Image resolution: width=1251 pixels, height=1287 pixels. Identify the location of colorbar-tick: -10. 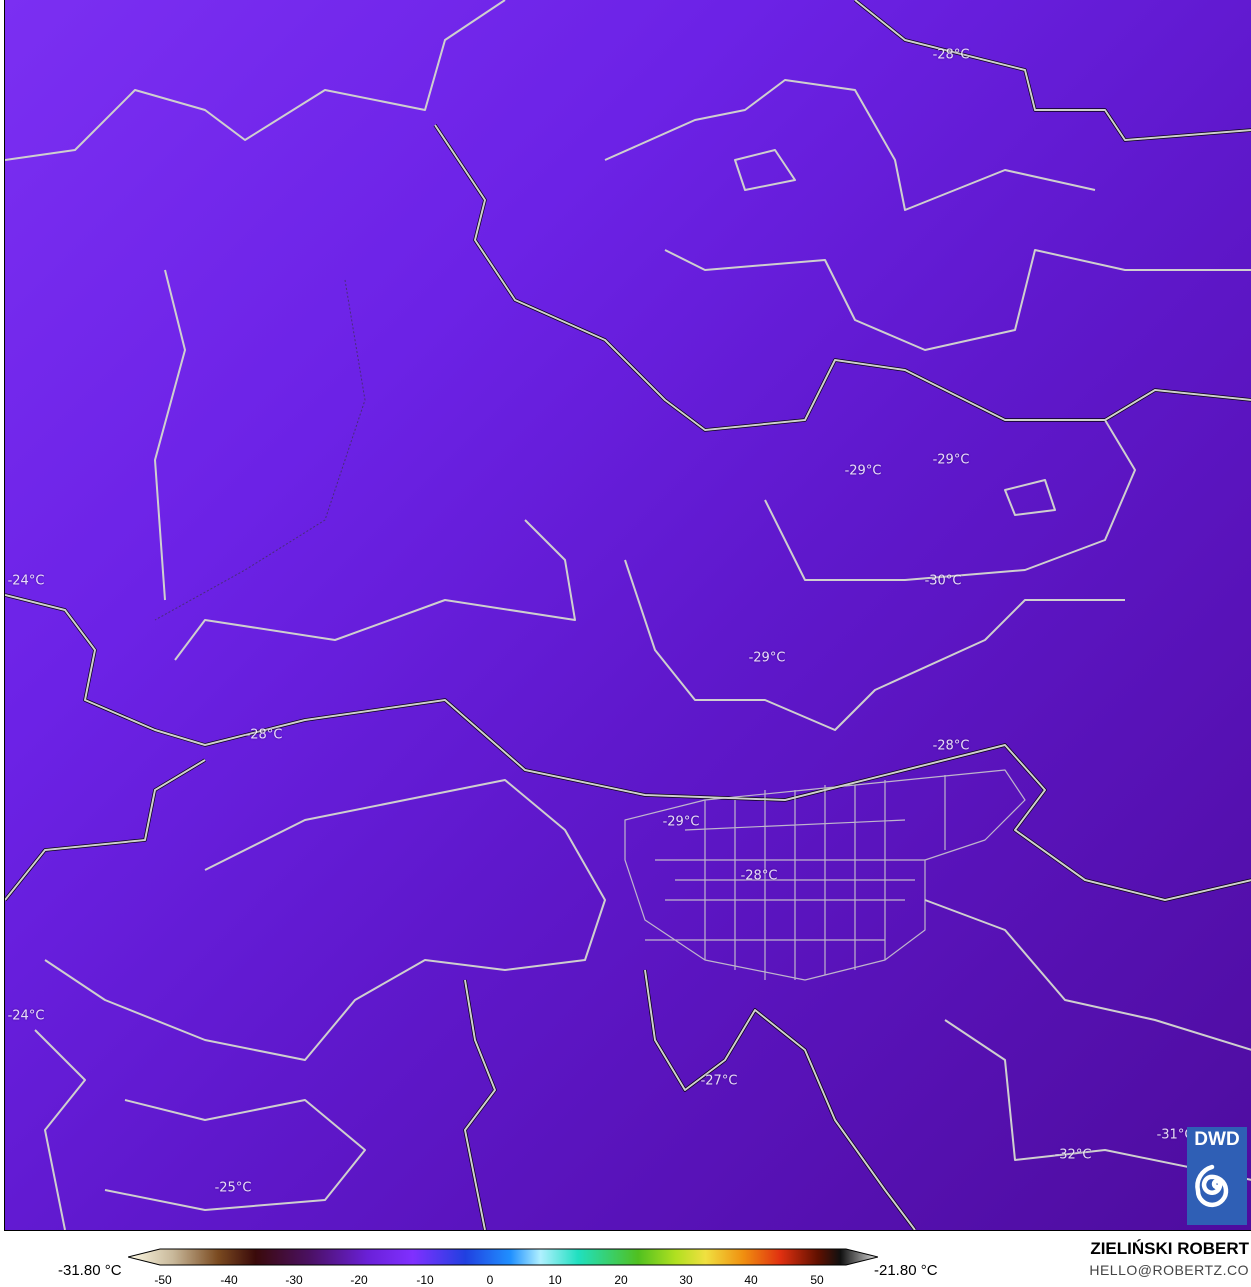
(425, 1280).